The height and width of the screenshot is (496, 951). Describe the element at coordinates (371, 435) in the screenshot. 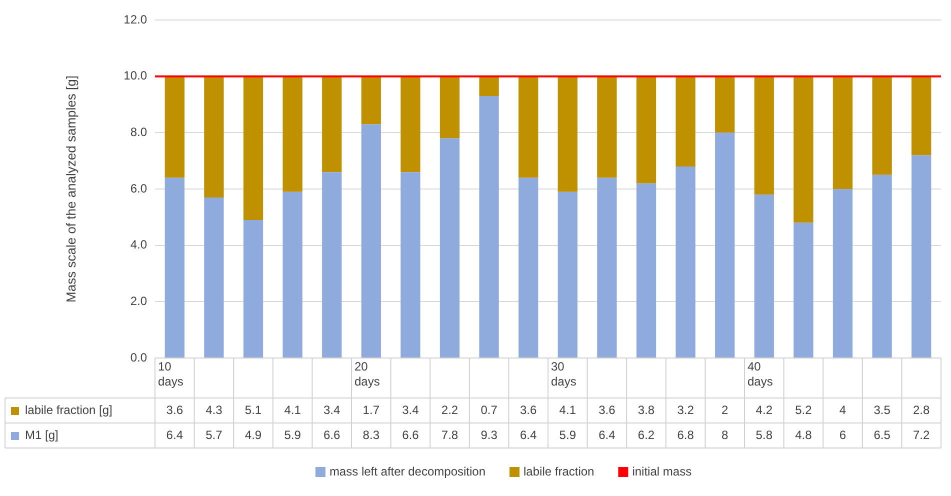

I see `data-label: 8.3` at that location.